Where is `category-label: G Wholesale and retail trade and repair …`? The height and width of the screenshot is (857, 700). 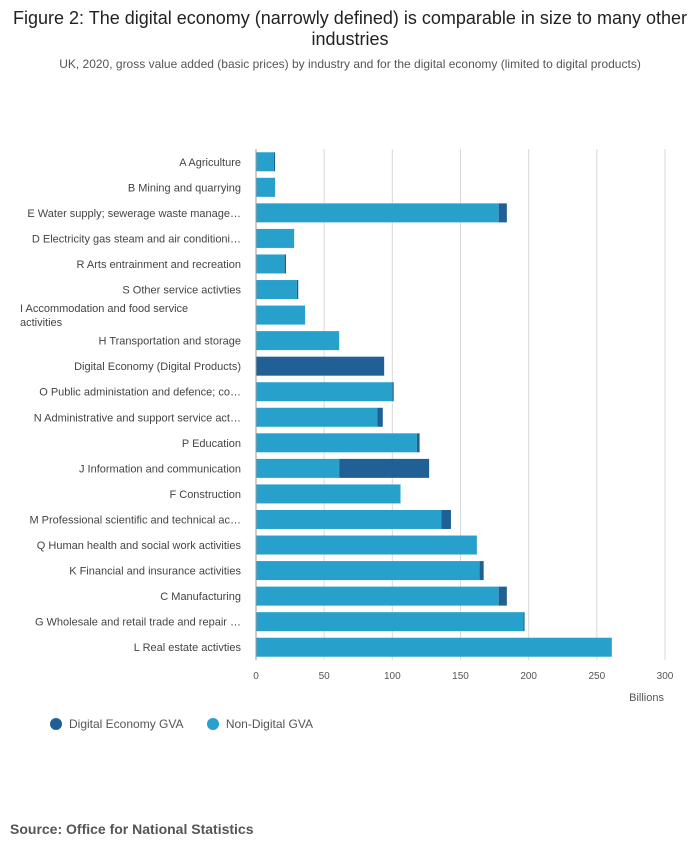 category-label: G Wholesale and retail trade and repair … is located at coordinates (138, 623).